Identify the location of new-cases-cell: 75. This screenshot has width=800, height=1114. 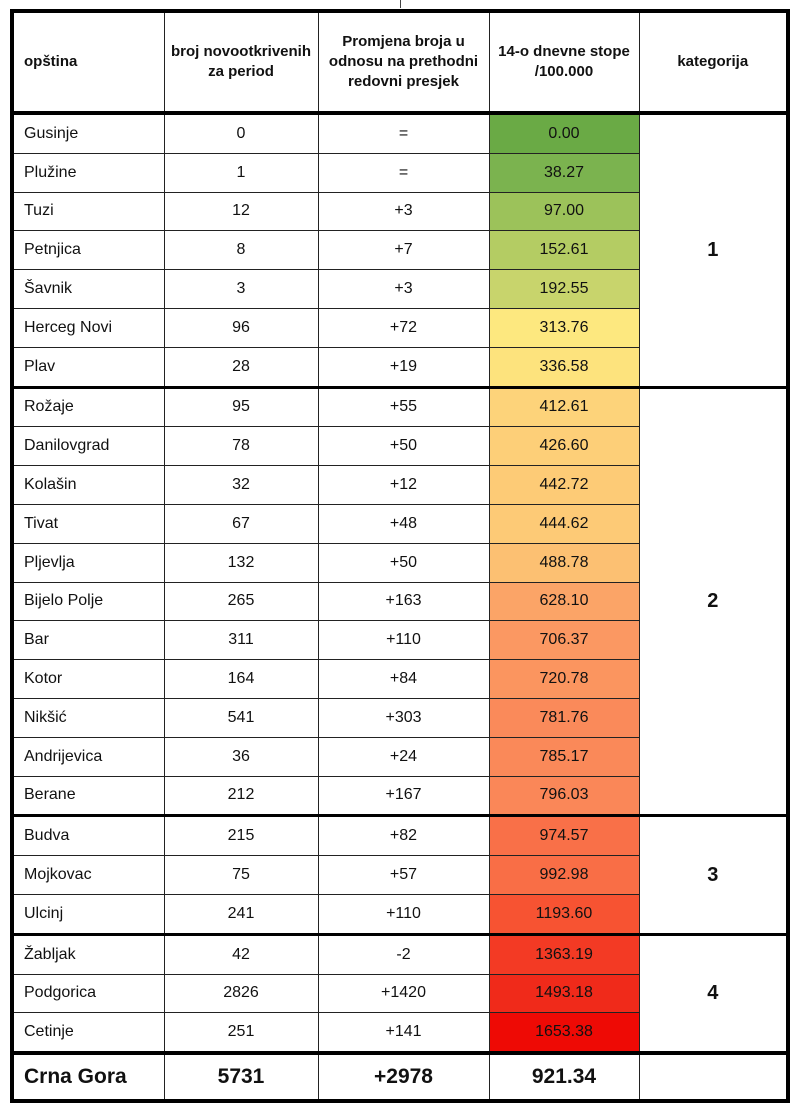
(241, 875).